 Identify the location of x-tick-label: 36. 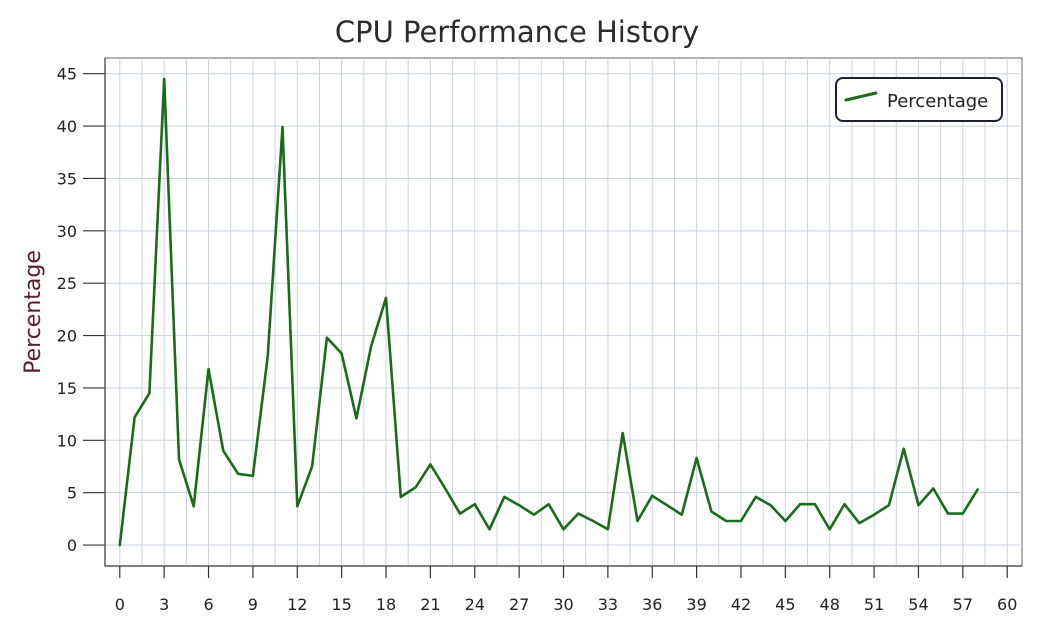
(652, 604).